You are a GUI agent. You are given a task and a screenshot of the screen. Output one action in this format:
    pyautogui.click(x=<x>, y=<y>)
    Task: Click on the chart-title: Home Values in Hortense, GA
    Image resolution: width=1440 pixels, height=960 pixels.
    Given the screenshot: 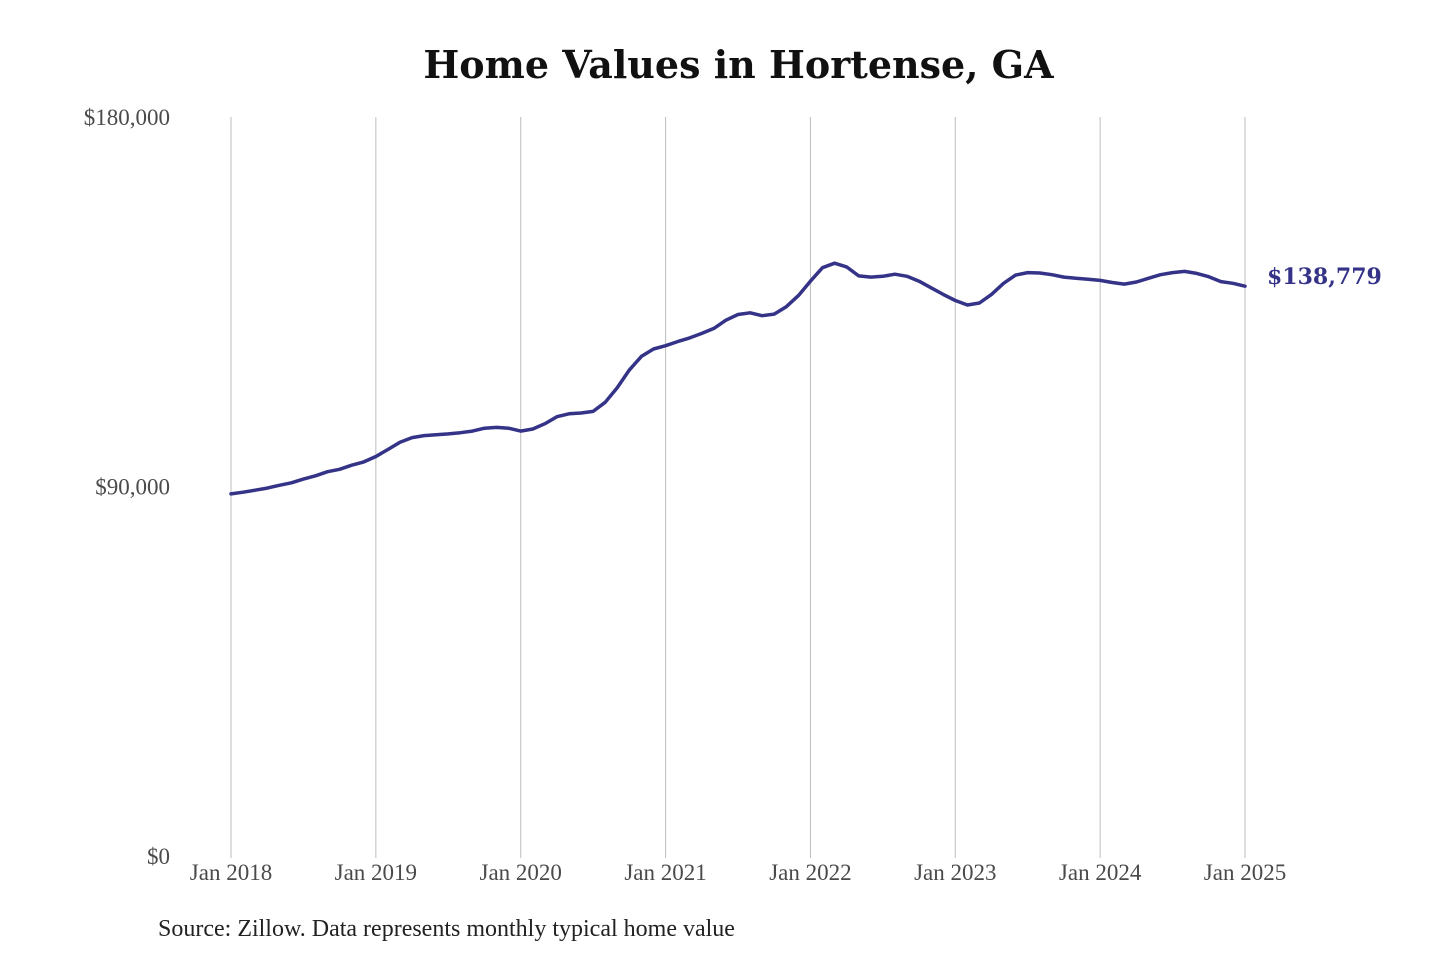 What is the action you would take?
    pyautogui.click(x=738, y=64)
    